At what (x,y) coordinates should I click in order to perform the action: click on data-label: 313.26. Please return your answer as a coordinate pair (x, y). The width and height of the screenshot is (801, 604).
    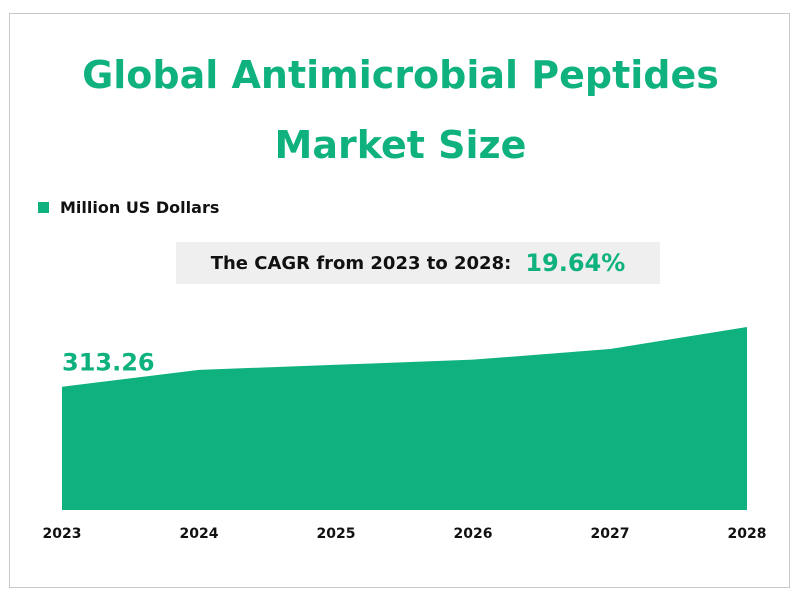
    Looking at the image, I should click on (108, 363).